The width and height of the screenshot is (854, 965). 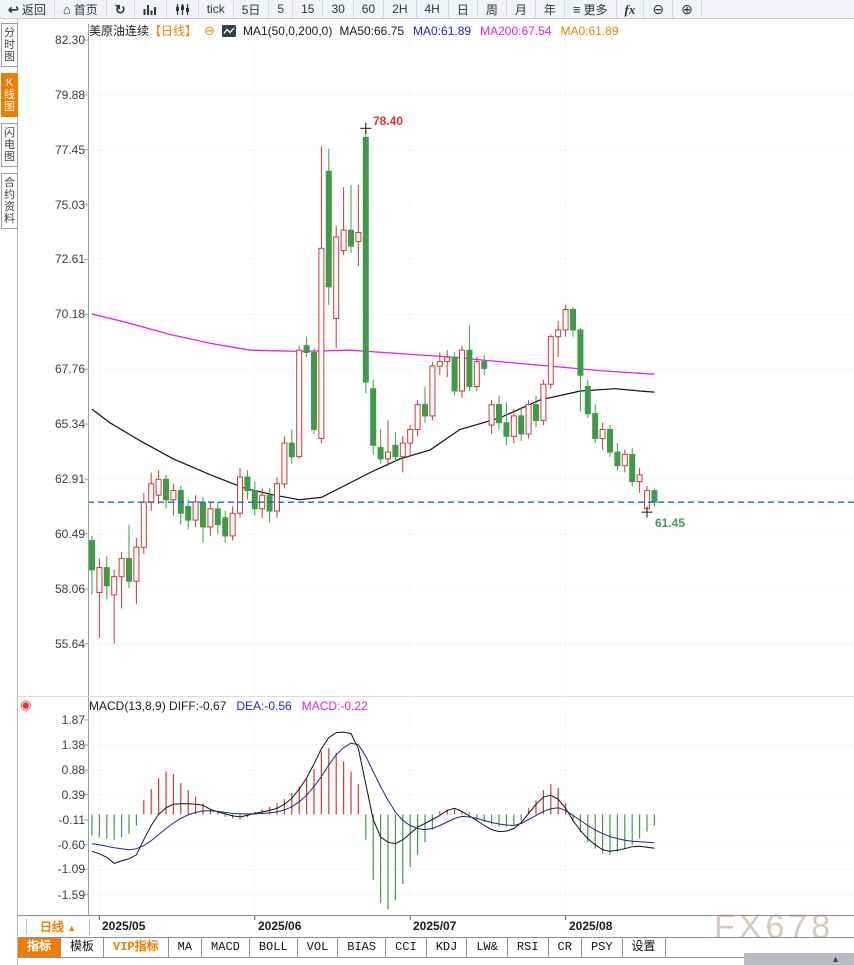 What do you see at coordinates (185, 947) in the screenshot?
I see `indicator-tab-MA: MA` at bounding box center [185, 947].